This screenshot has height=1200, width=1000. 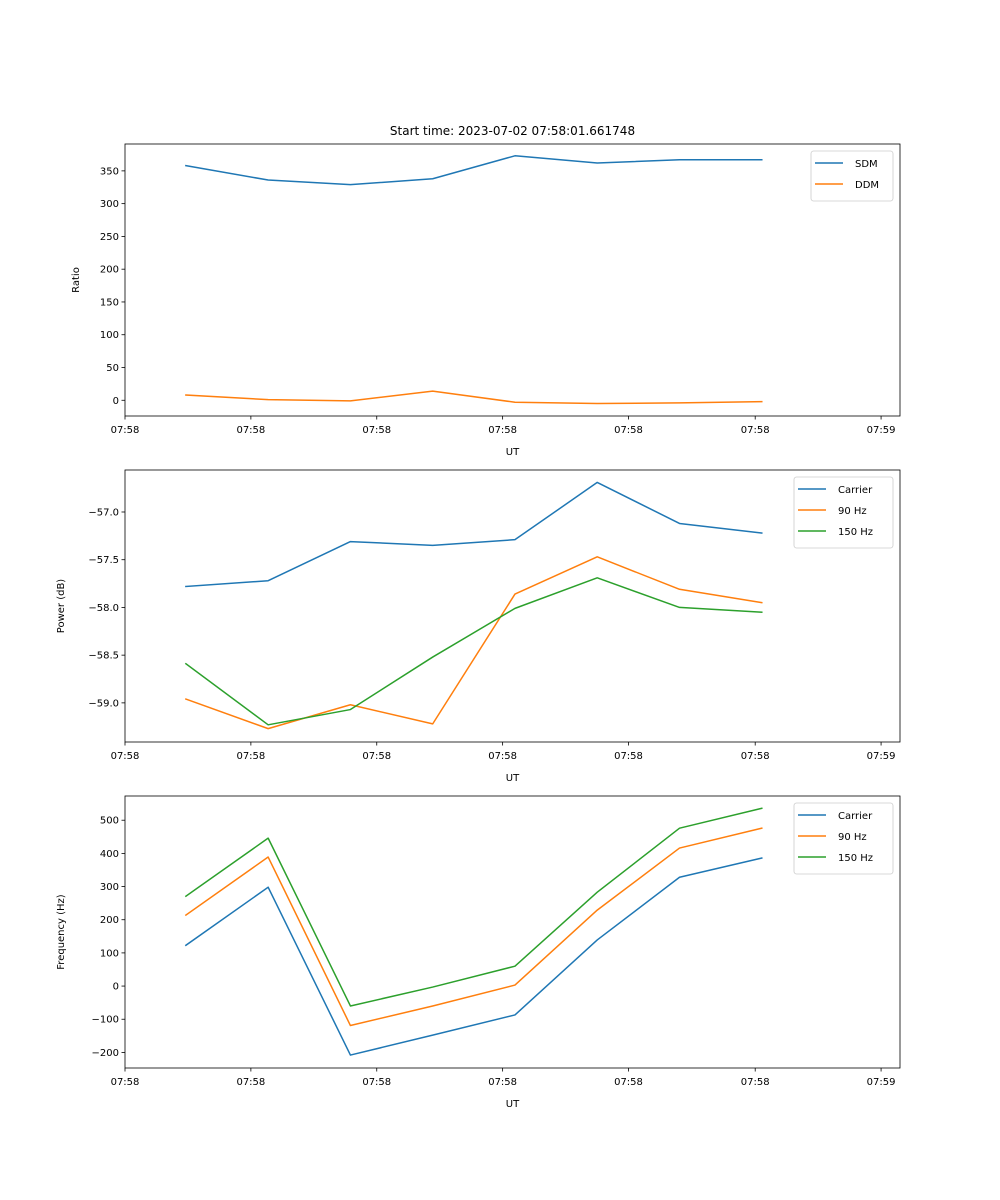 I want to click on y-tick-label: 350, so click(x=109, y=171).